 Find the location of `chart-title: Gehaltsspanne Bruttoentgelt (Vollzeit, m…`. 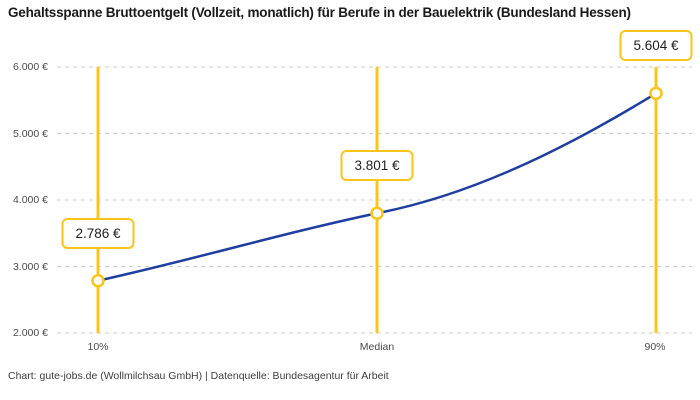

chart-title: Gehaltsspanne Bruttoentgelt (Vollzeit, m… is located at coordinates (319, 12).